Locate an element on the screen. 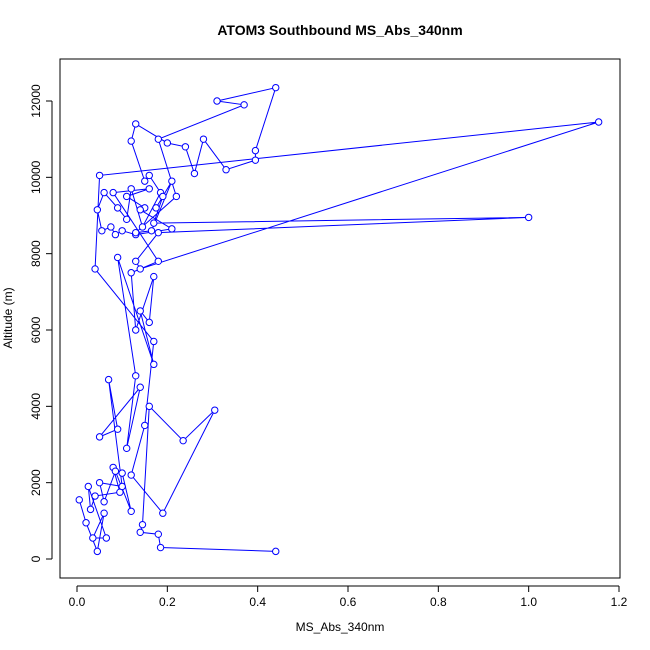 Image resolution: width=650 pixels, height=650 pixels. y-tick-label: 10000 is located at coordinates (36, 177).